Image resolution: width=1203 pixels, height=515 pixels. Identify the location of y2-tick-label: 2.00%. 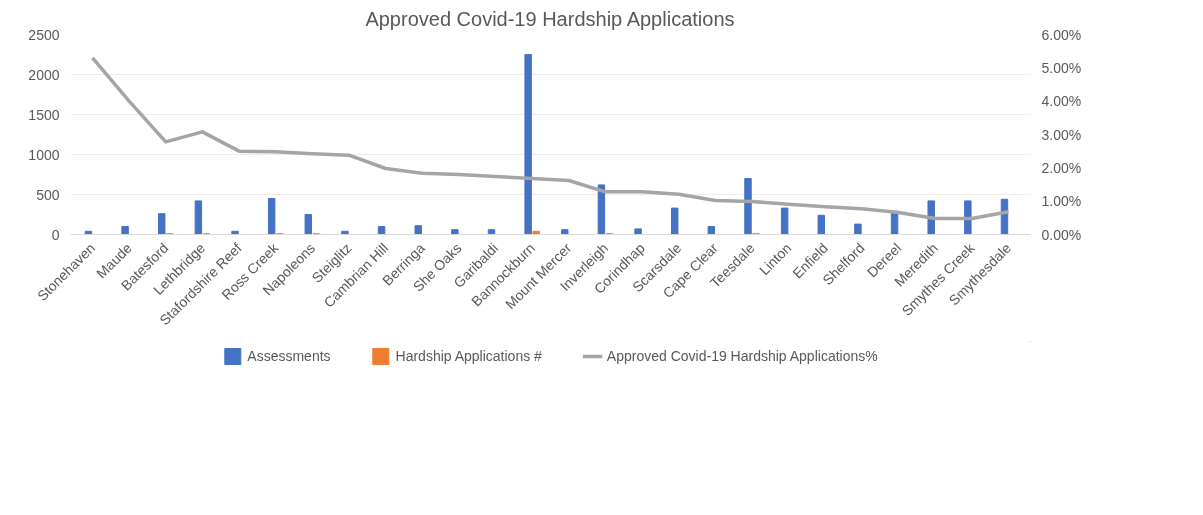
(1061, 167).